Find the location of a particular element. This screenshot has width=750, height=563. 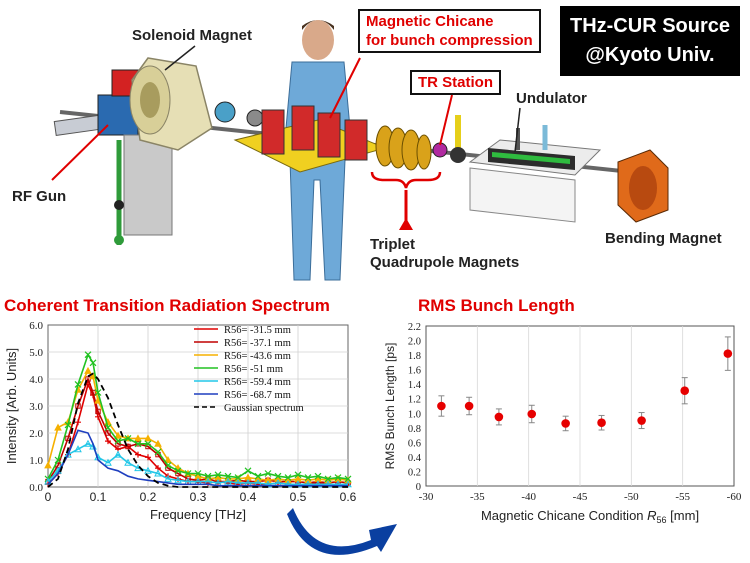

y-tick-label: 1.4 is located at coordinates (415, 385).